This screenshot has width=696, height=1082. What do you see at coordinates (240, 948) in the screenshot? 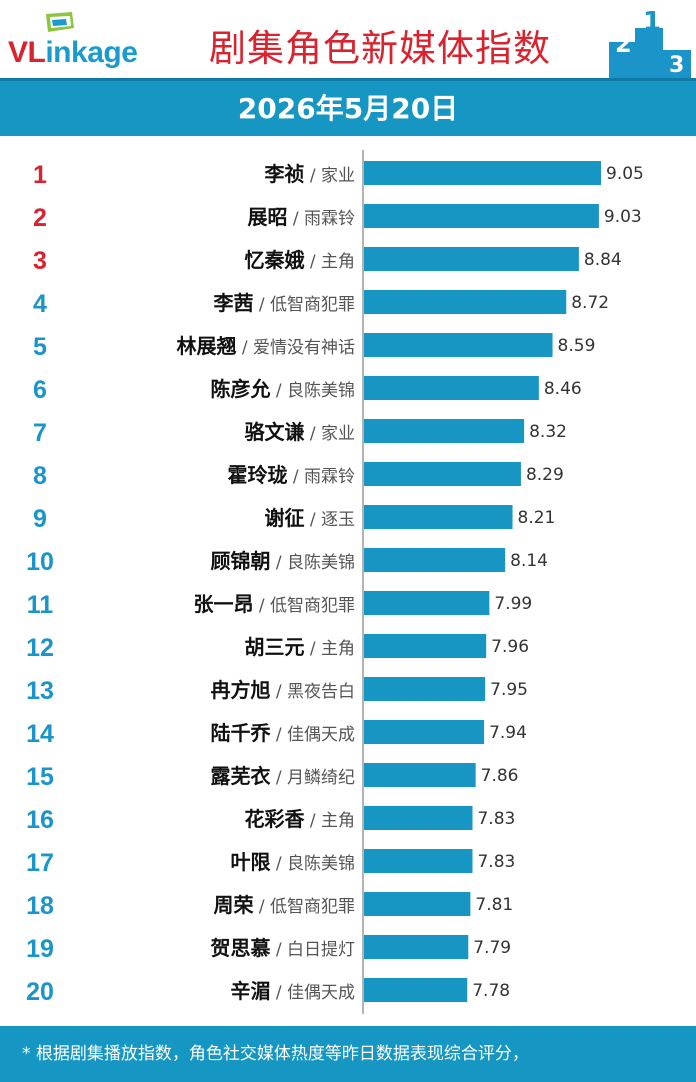
I see `role-name: 贺思慕` at bounding box center [240, 948].